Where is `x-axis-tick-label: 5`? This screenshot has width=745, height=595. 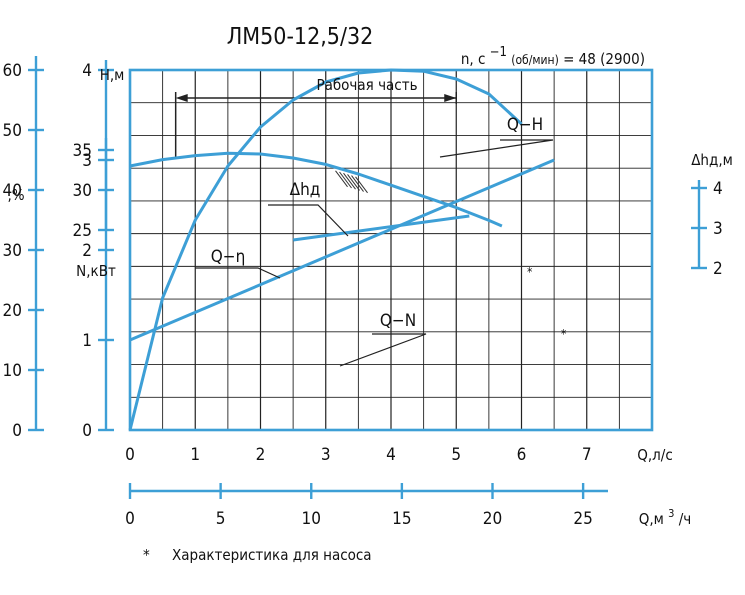
x-axis-tick-label: 5 is located at coordinates (456, 455).